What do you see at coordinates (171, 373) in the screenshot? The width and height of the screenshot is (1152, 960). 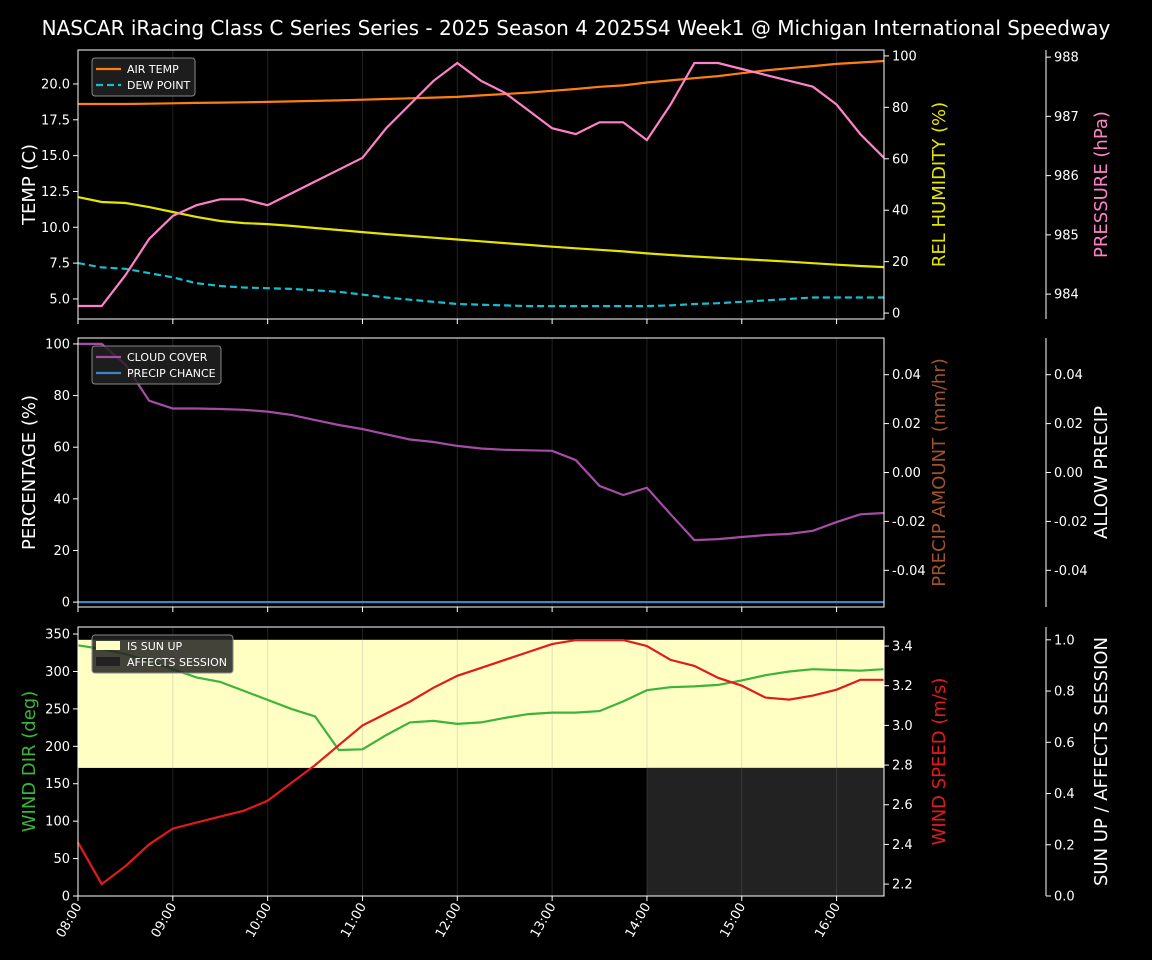 I see `legend-label: PRECIP CHANCE` at bounding box center [171, 373].